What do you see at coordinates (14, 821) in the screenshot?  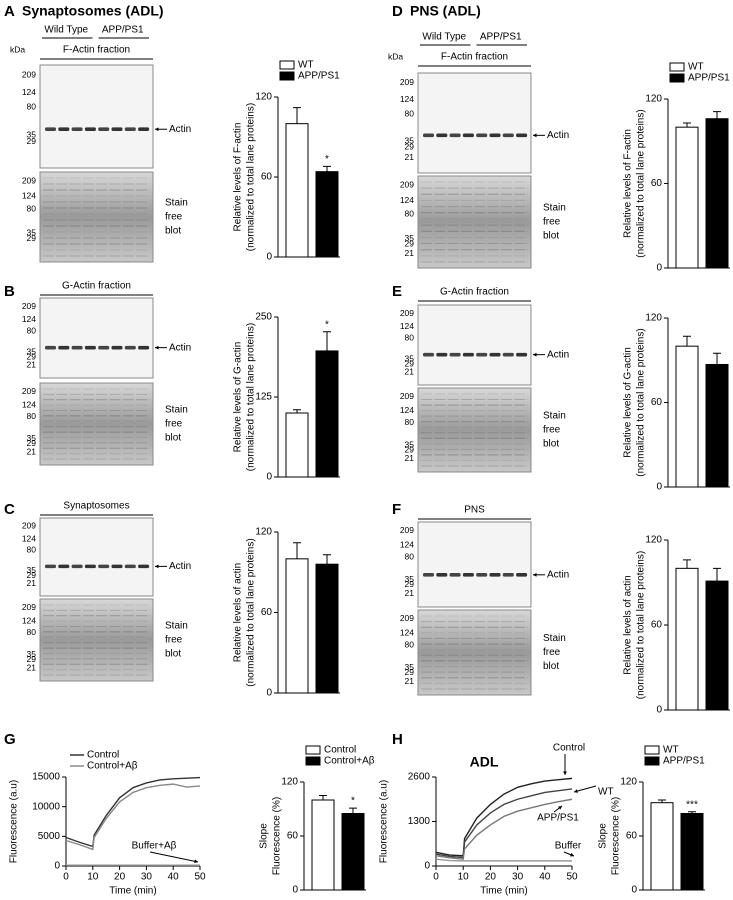 I see `y-axis-label: Fluorescence (a.u)` at bounding box center [14, 821].